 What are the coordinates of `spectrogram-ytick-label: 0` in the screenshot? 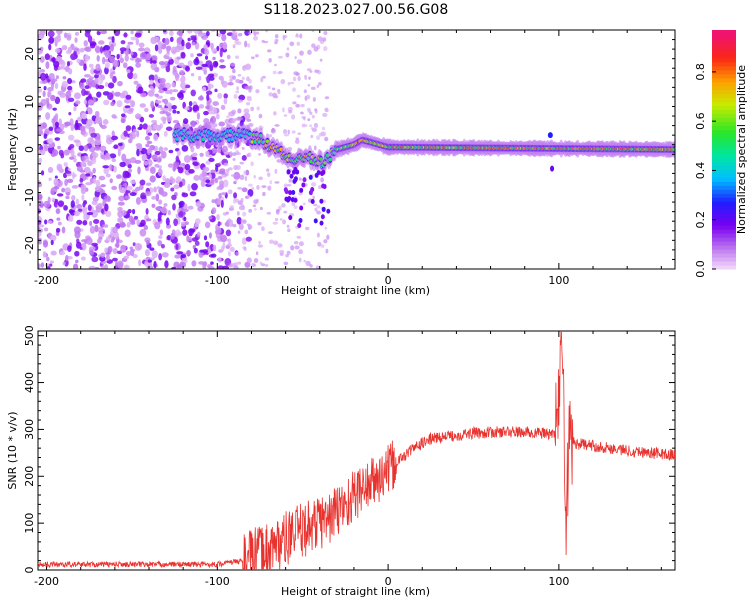 It's located at (29, 149).